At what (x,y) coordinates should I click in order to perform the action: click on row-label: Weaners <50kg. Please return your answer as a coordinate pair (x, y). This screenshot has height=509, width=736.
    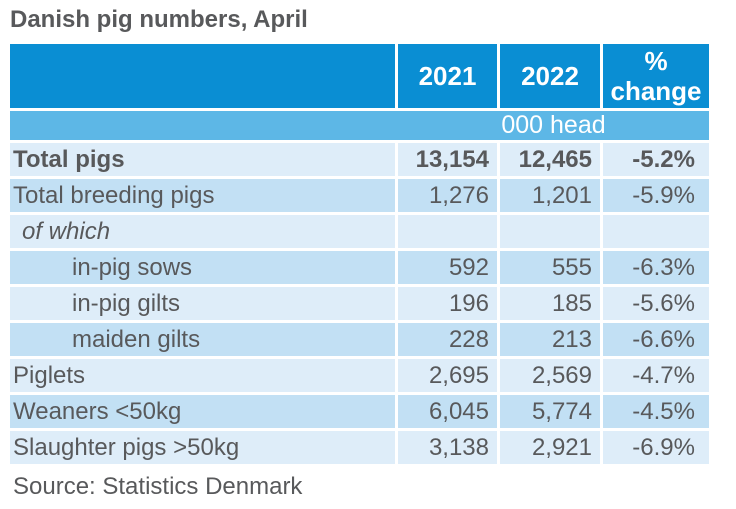
    Looking at the image, I should click on (202, 411).